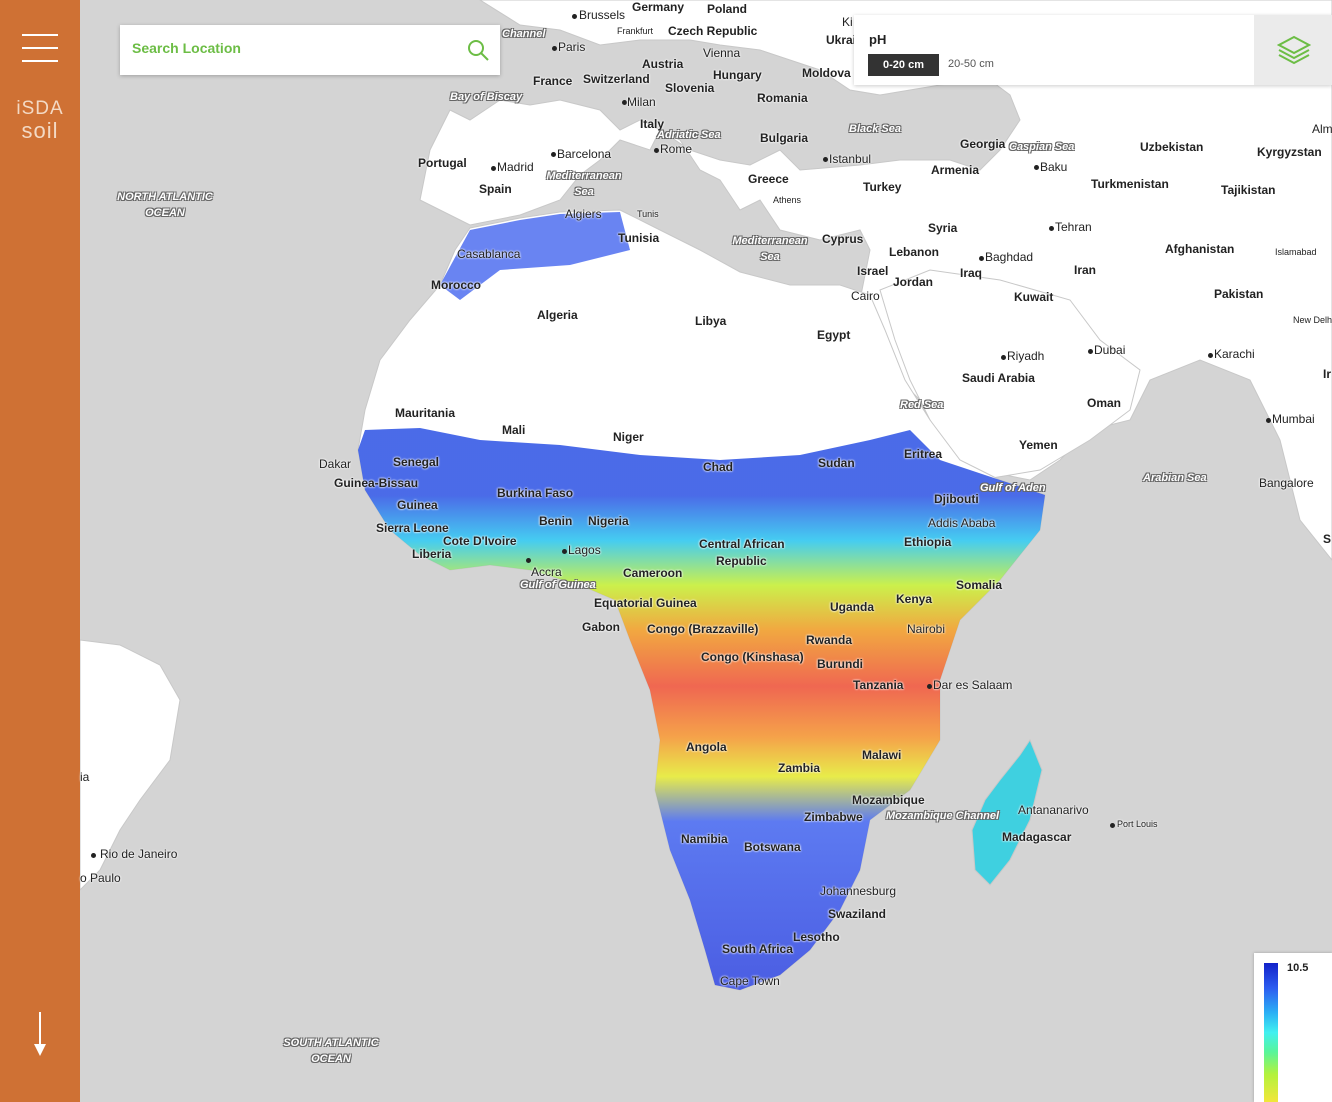 The width and height of the screenshot is (1332, 1102). I want to click on layers-icon, so click(1294, 50).